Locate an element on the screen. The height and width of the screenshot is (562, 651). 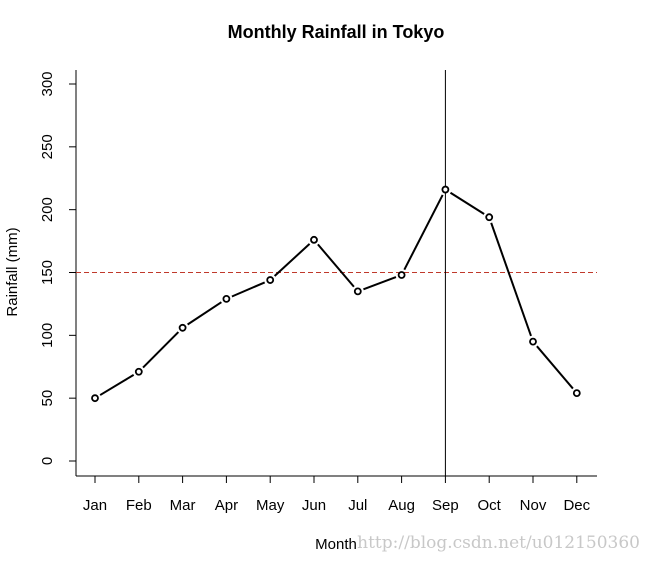
x-axis-ticks: Jan Feb Mar Apr May Jun Jul Aug Sep Oct Nov Dec is located at coordinates (337, 495).